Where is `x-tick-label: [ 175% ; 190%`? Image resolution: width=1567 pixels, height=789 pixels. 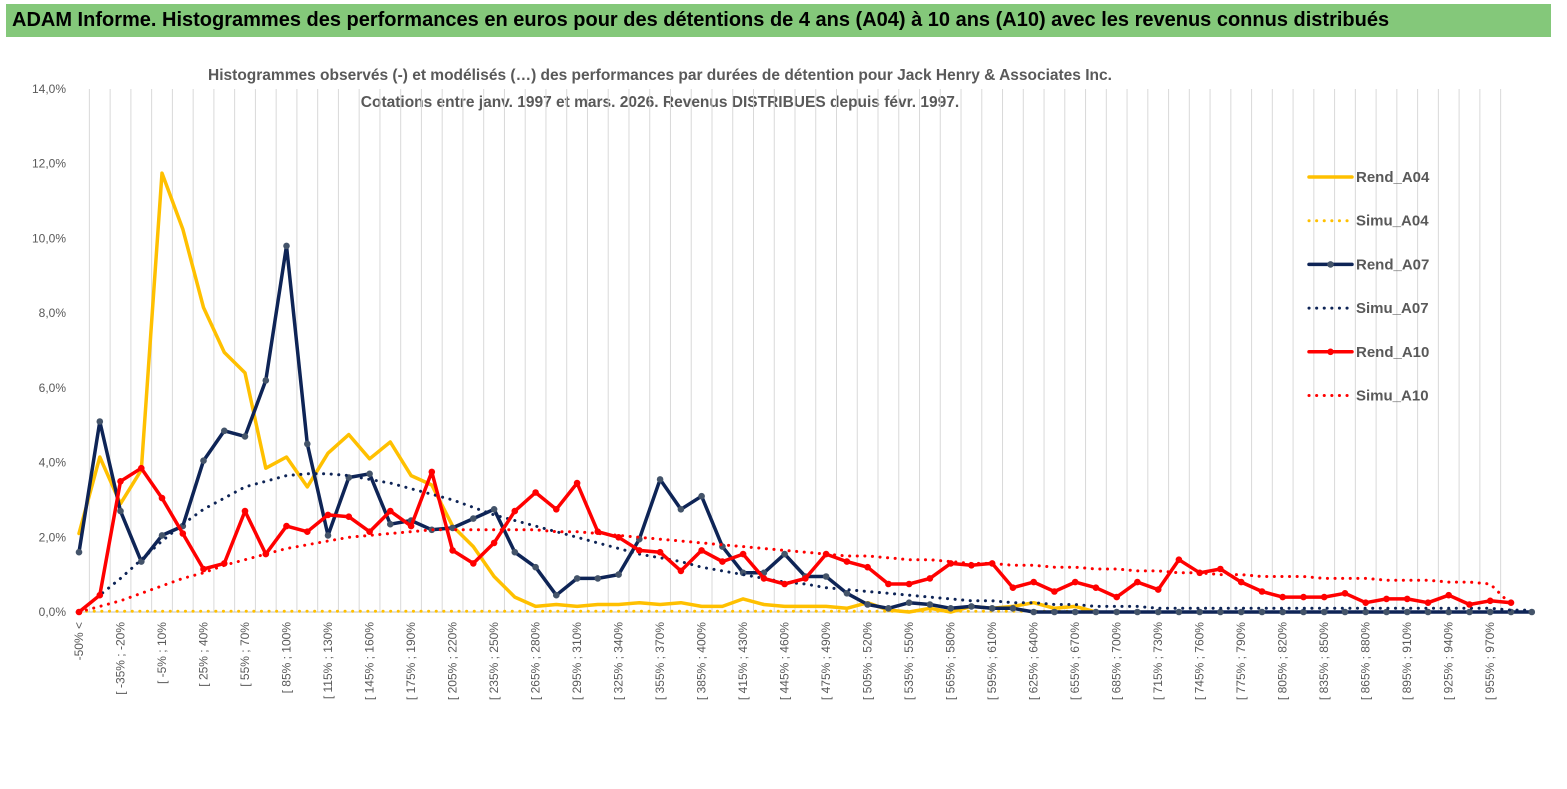 x-tick-label: [ 175% ; 190% is located at coordinates (411, 661).